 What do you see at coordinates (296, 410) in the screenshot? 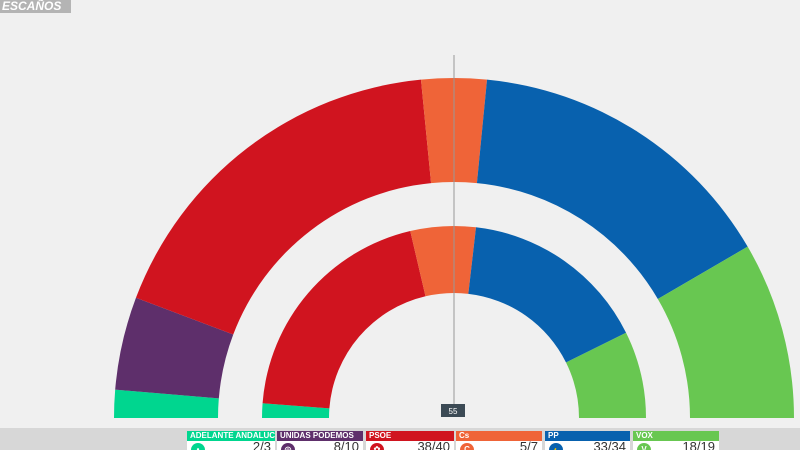
I see `inner-arc-adelante-andalucia` at bounding box center [296, 410].